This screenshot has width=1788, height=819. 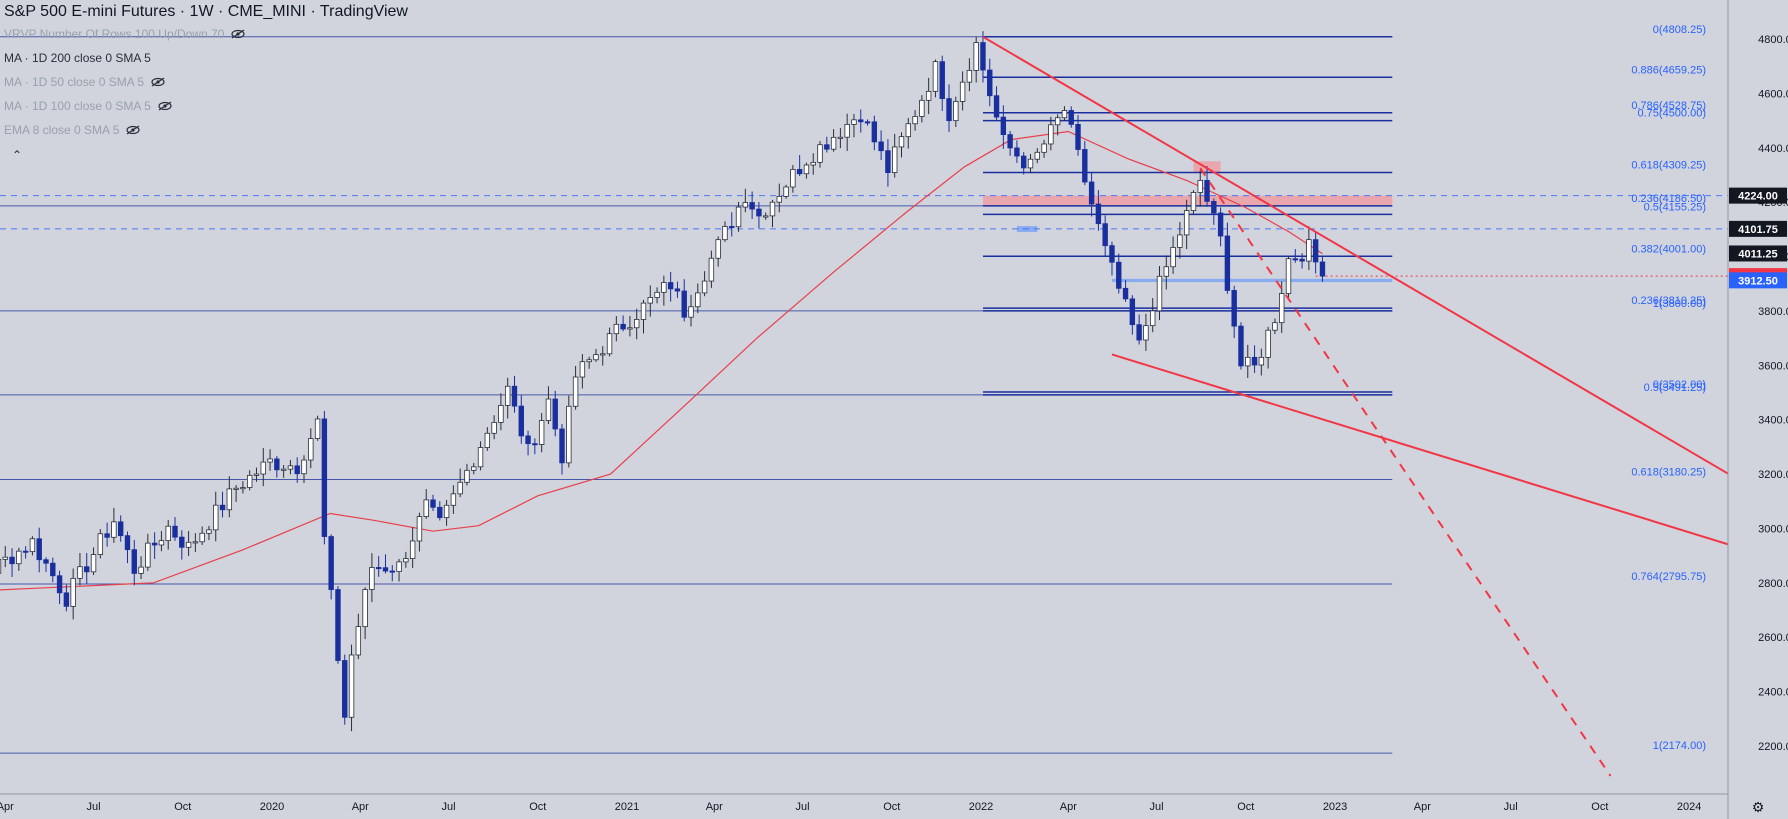 I want to click on fib-short-label-8: 0.236(3810.25), so click(x=1668, y=301).